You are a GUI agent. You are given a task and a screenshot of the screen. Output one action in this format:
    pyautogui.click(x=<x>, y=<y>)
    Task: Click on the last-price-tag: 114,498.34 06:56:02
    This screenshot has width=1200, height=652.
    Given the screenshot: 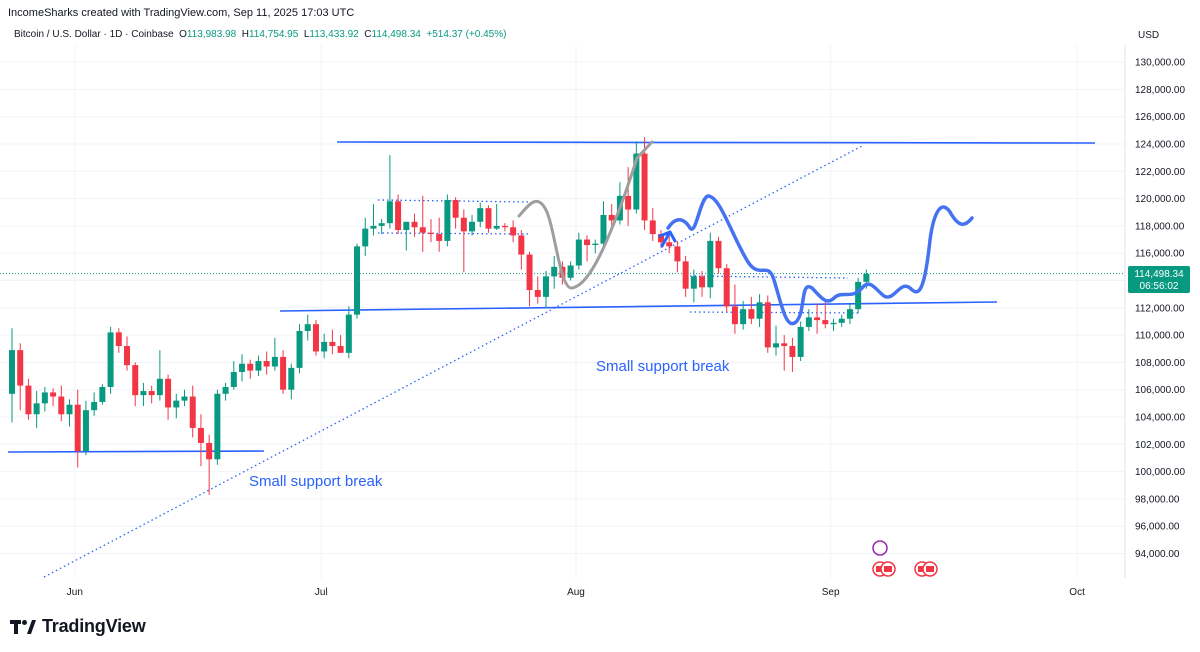 What is the action you would take?
    pyautogui.click(x=1159, y=279)
    